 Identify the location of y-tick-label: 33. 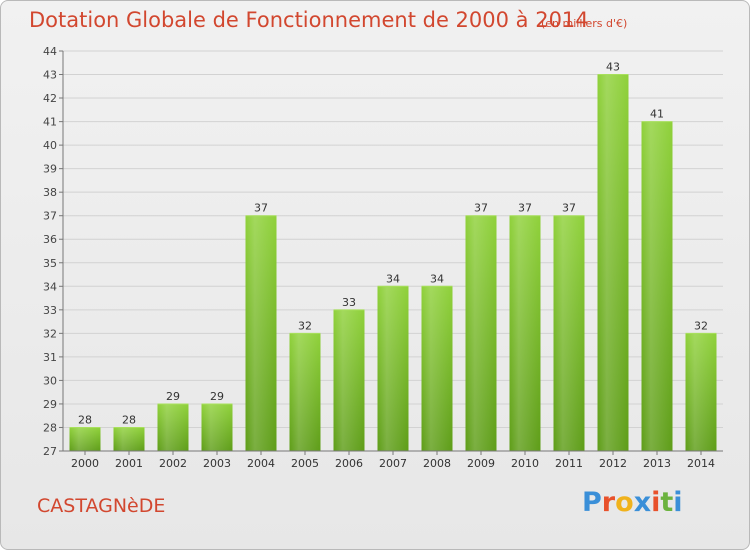
(50, 310).